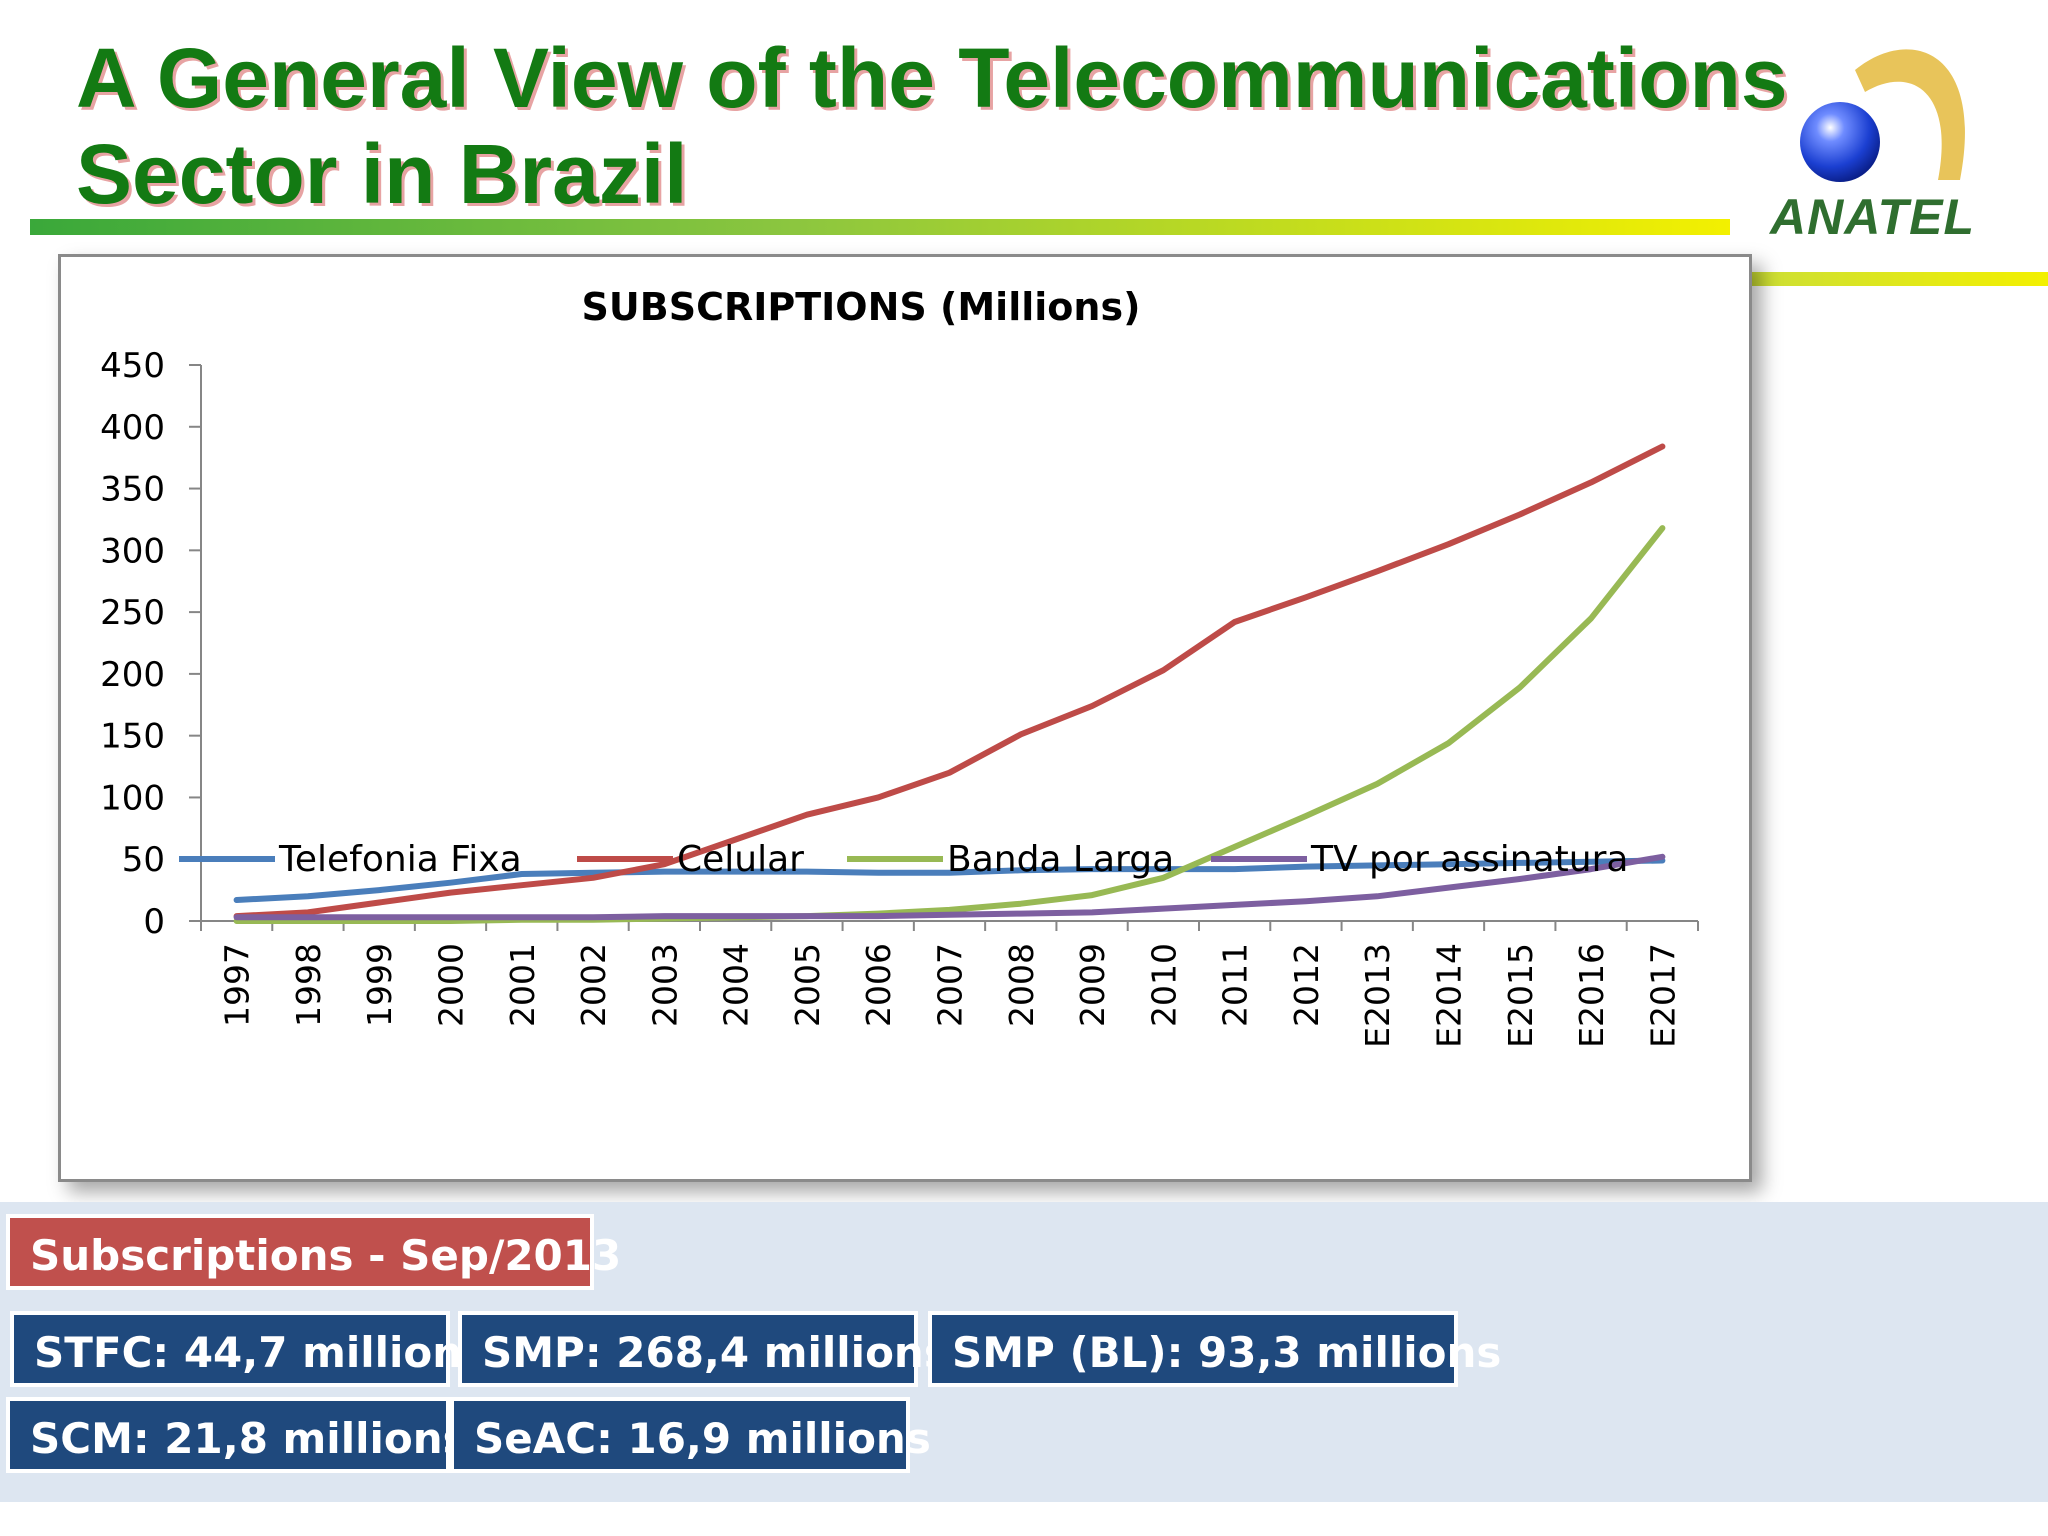 The image size is (2048, 1536). I want to click on legend-label-telefonia-fixa: Telefonia Fixa, so click(400, 859).